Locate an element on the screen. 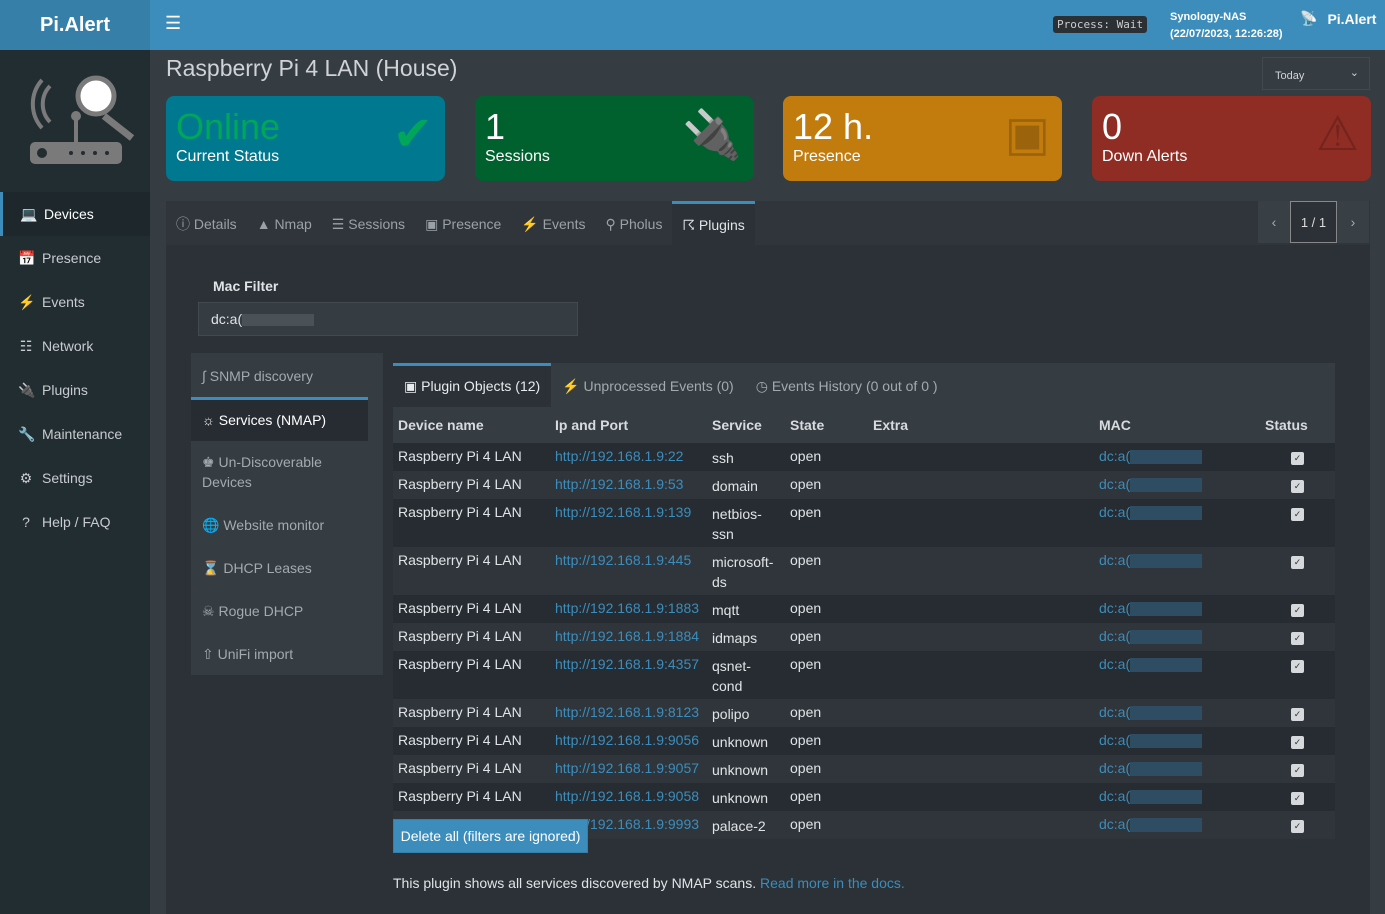 The height and width of the screenshot is (914, 1385). server-info: Synology-NAS (22/07/2023, 12:26:28) is located at coordinates (1226, 26).